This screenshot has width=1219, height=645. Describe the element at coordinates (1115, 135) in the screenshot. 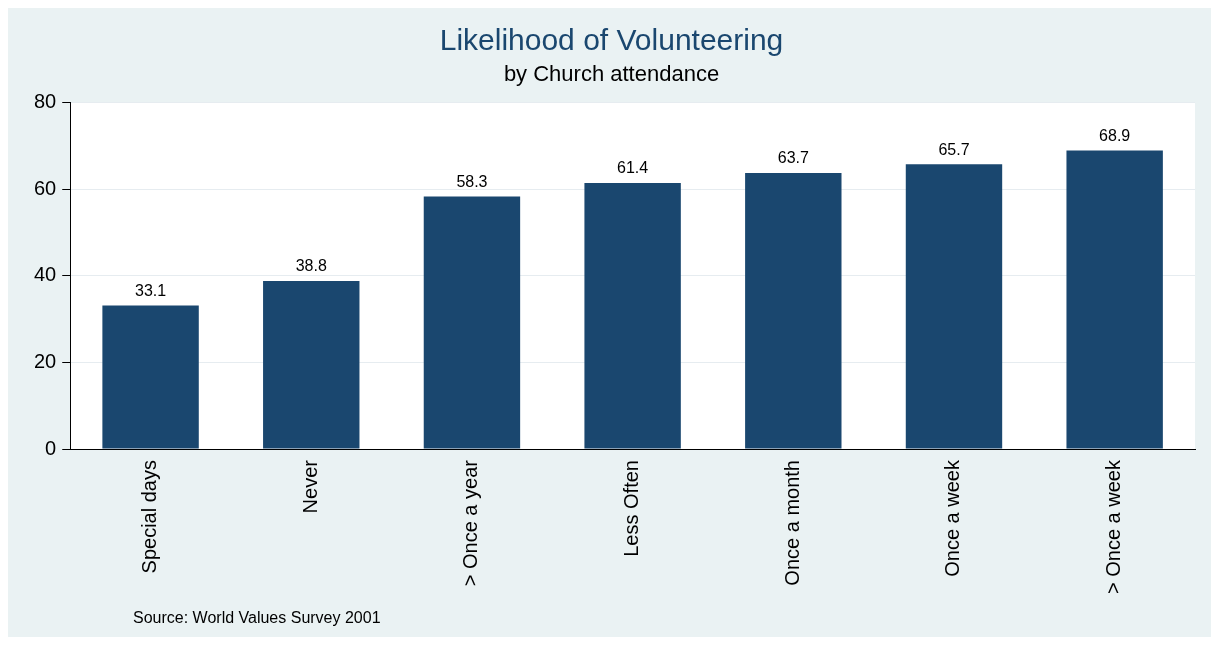

I see `data-label: 68.9` at that location.